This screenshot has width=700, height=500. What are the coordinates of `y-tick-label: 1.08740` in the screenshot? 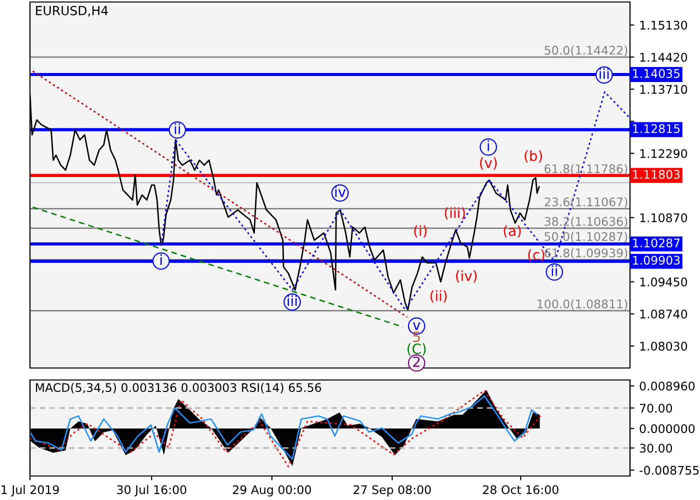 It's located at (664, 314).